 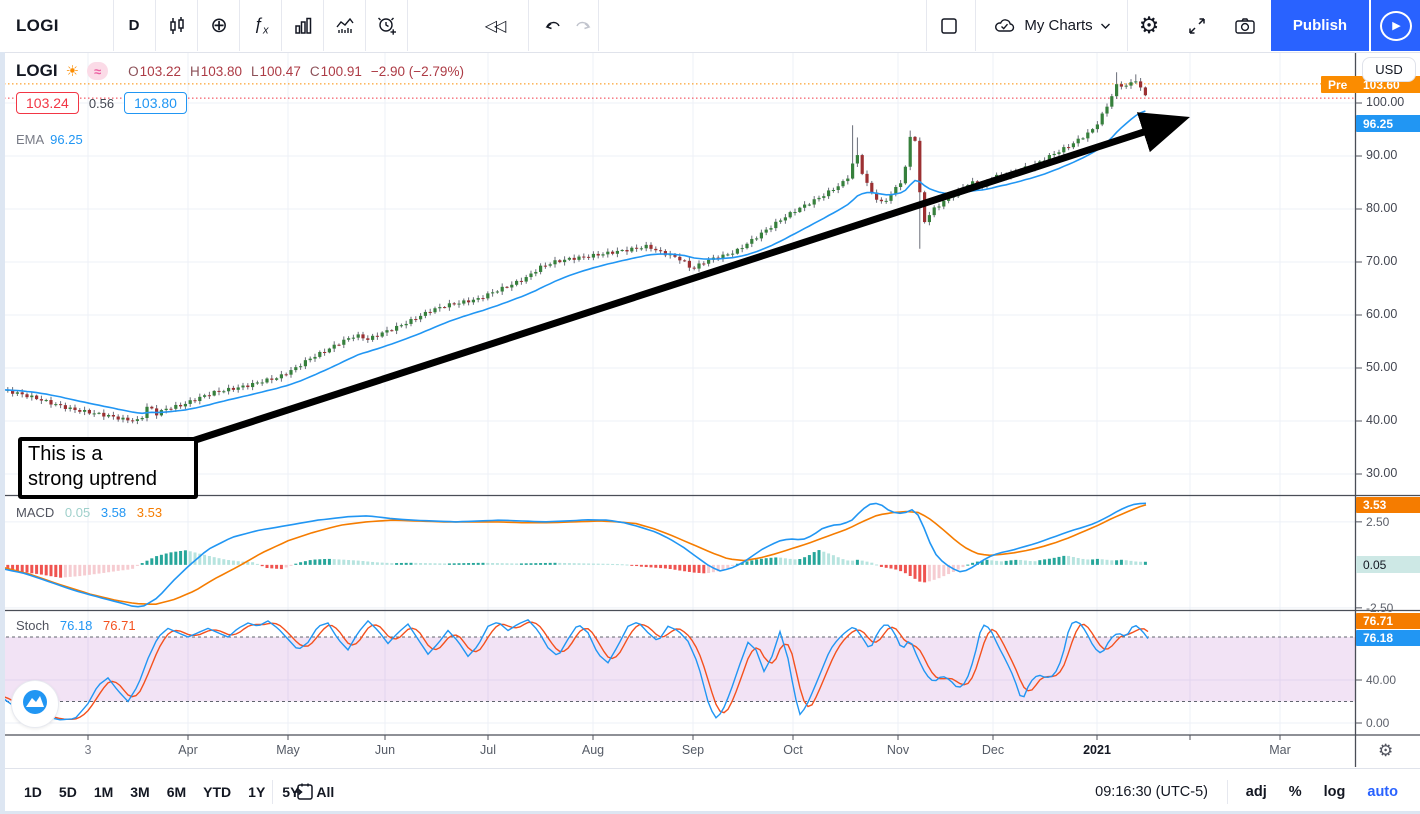 I want to click on time-axis-label: 3, so click(x=88, y=750).